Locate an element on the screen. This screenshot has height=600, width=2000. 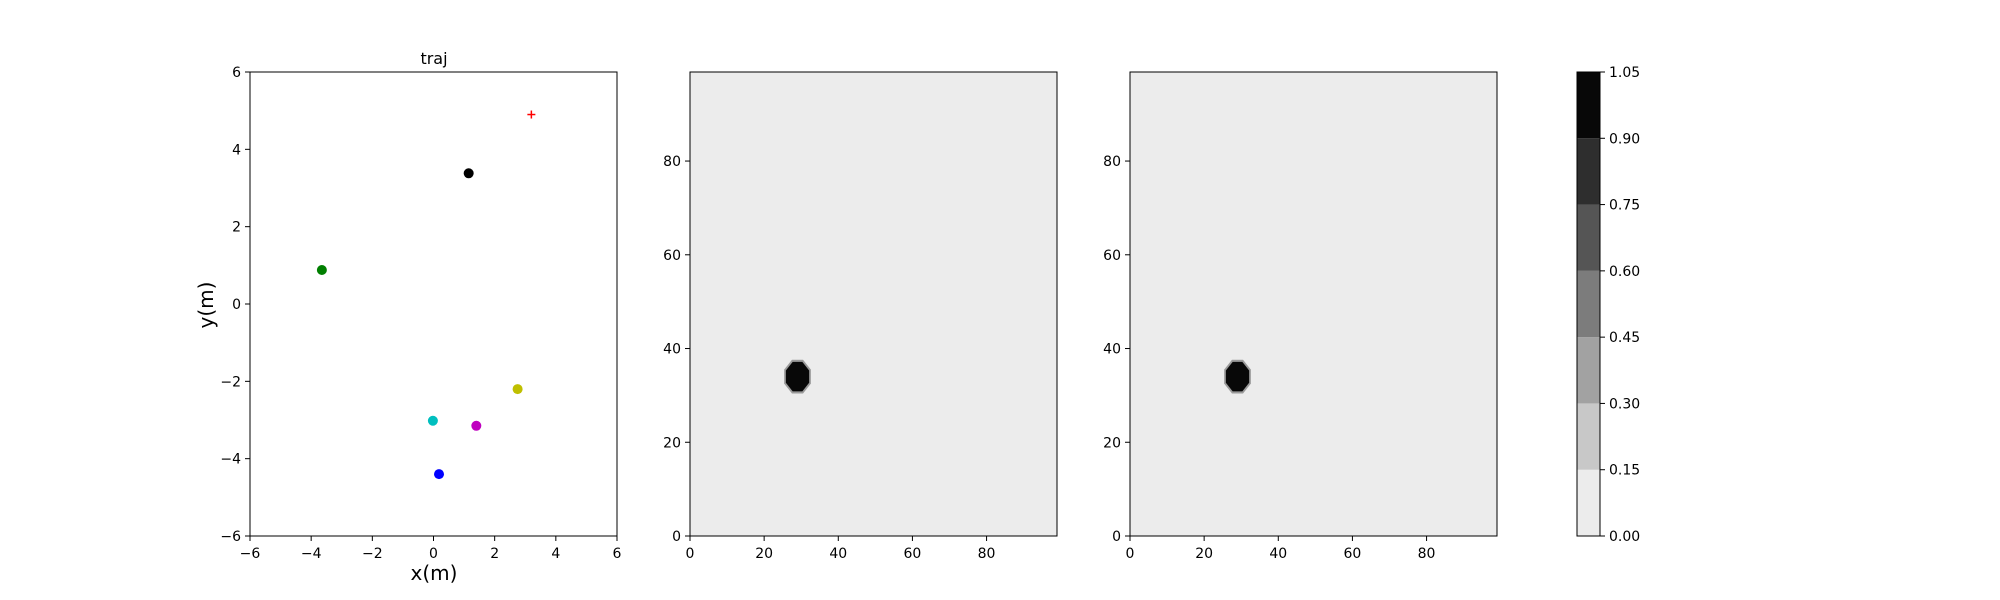
heatmap-2-y-ticks: 0 20 40 60 80 is located at coordinates (1116, 349).